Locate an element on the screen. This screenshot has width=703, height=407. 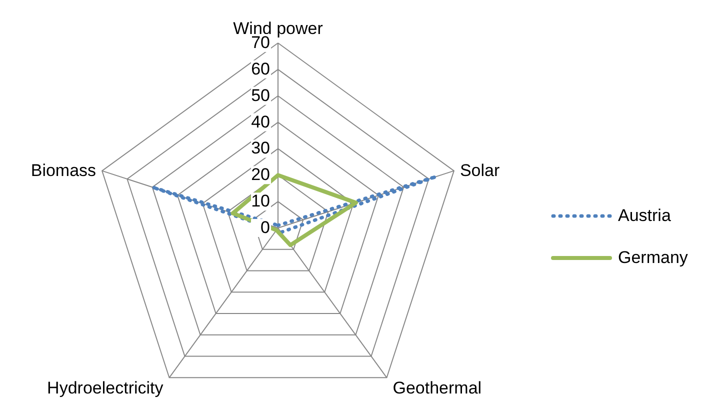
spoke-label: Biomass is located at coordinates (63, 170).